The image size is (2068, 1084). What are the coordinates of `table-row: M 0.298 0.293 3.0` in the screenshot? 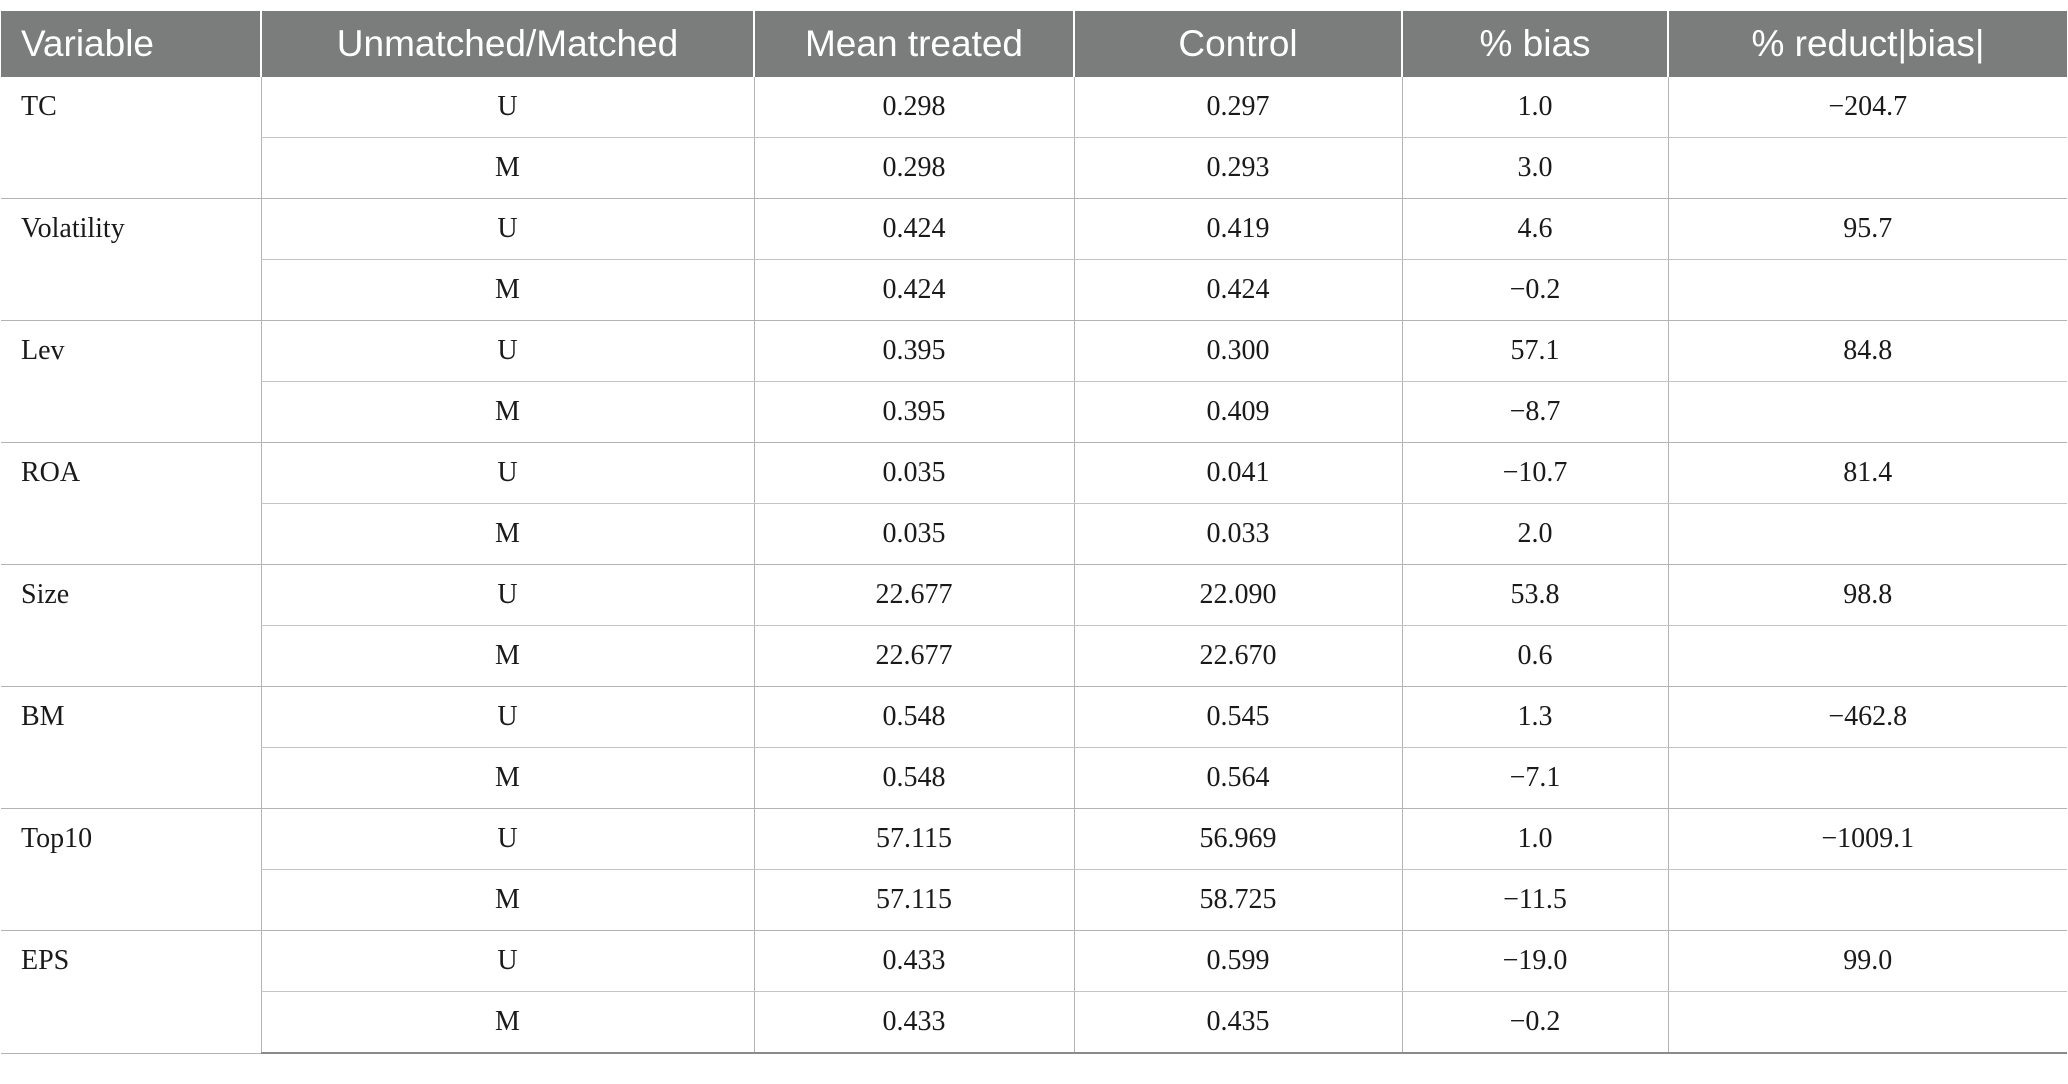 It's located at (1034, 168).